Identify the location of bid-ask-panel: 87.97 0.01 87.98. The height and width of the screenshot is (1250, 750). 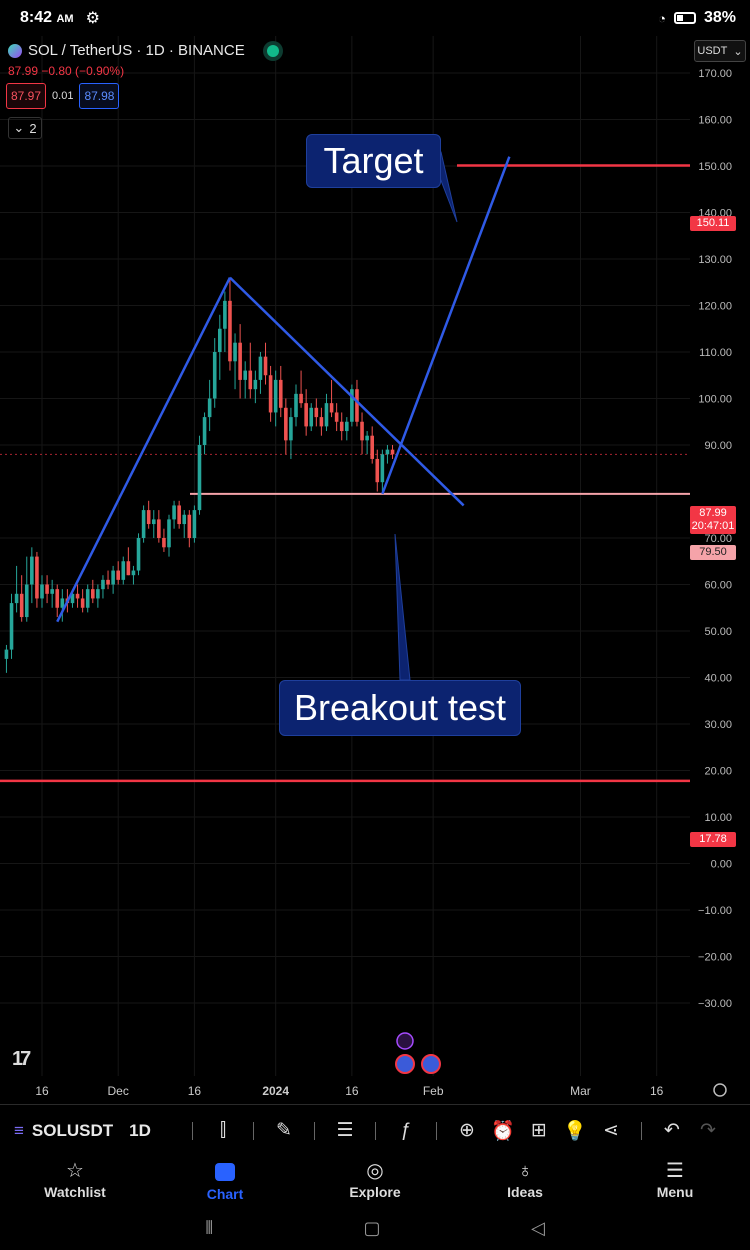
(63, 96).